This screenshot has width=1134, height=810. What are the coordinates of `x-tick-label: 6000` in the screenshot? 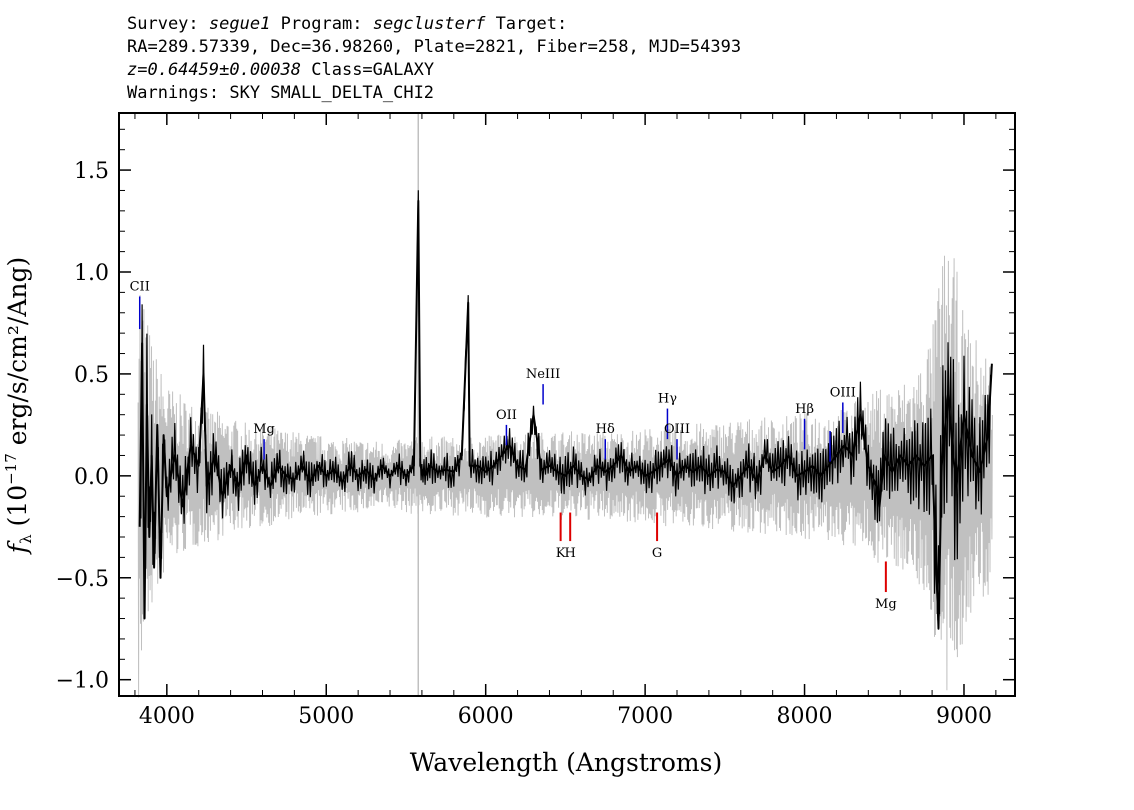 It's located at (486, 716).